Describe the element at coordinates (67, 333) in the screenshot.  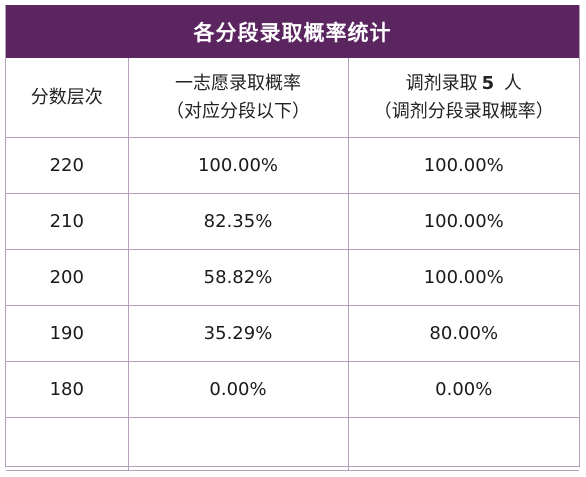
I see `score-cell: 190` at that location.